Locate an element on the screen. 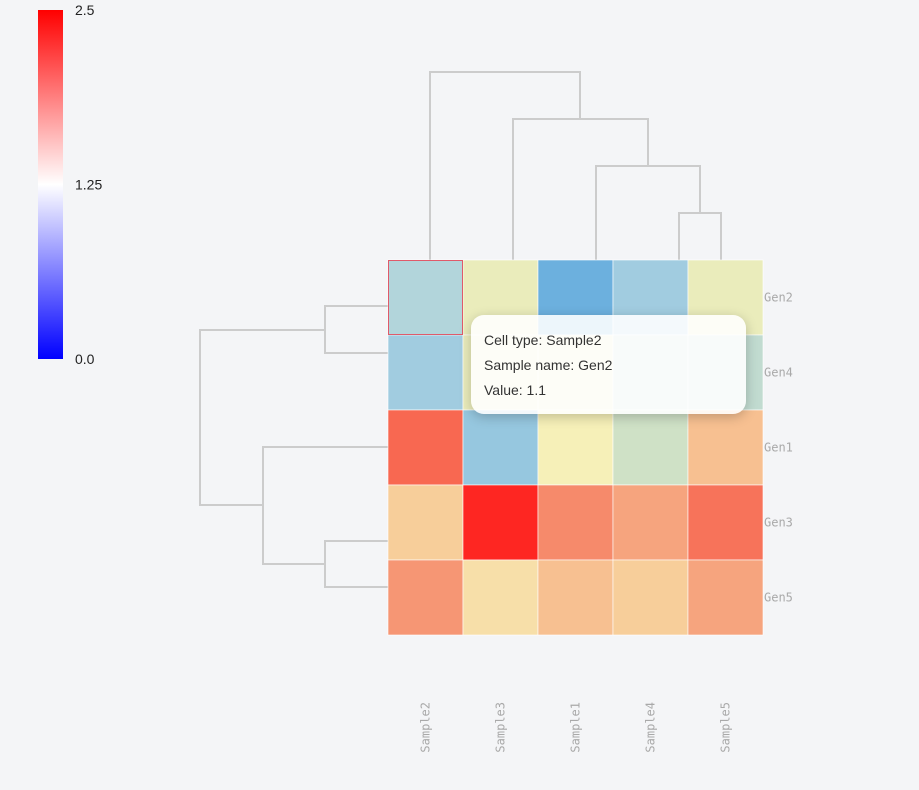  row-label: Gen1 is located at coordinates (778, 448).